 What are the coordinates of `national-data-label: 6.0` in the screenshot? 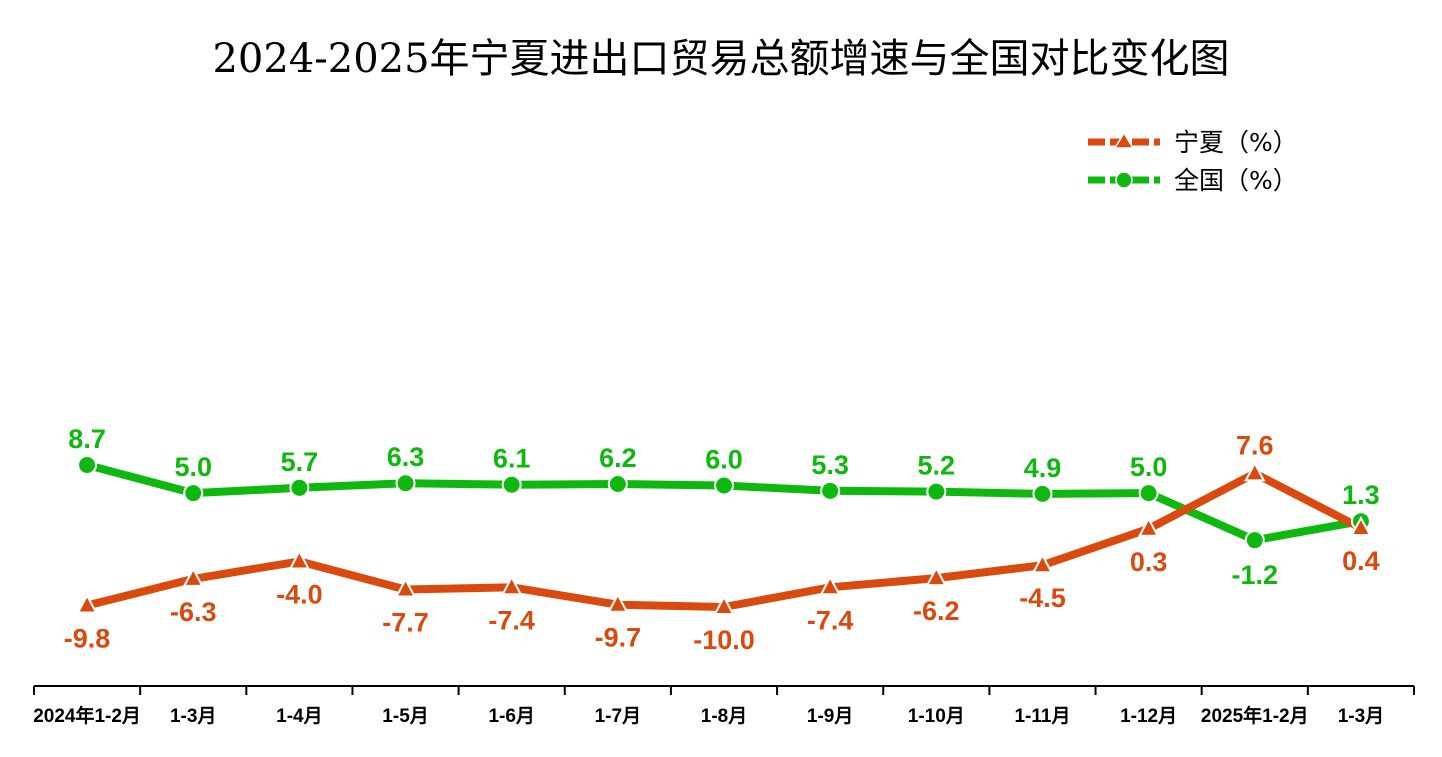 It's located at (724, 460).